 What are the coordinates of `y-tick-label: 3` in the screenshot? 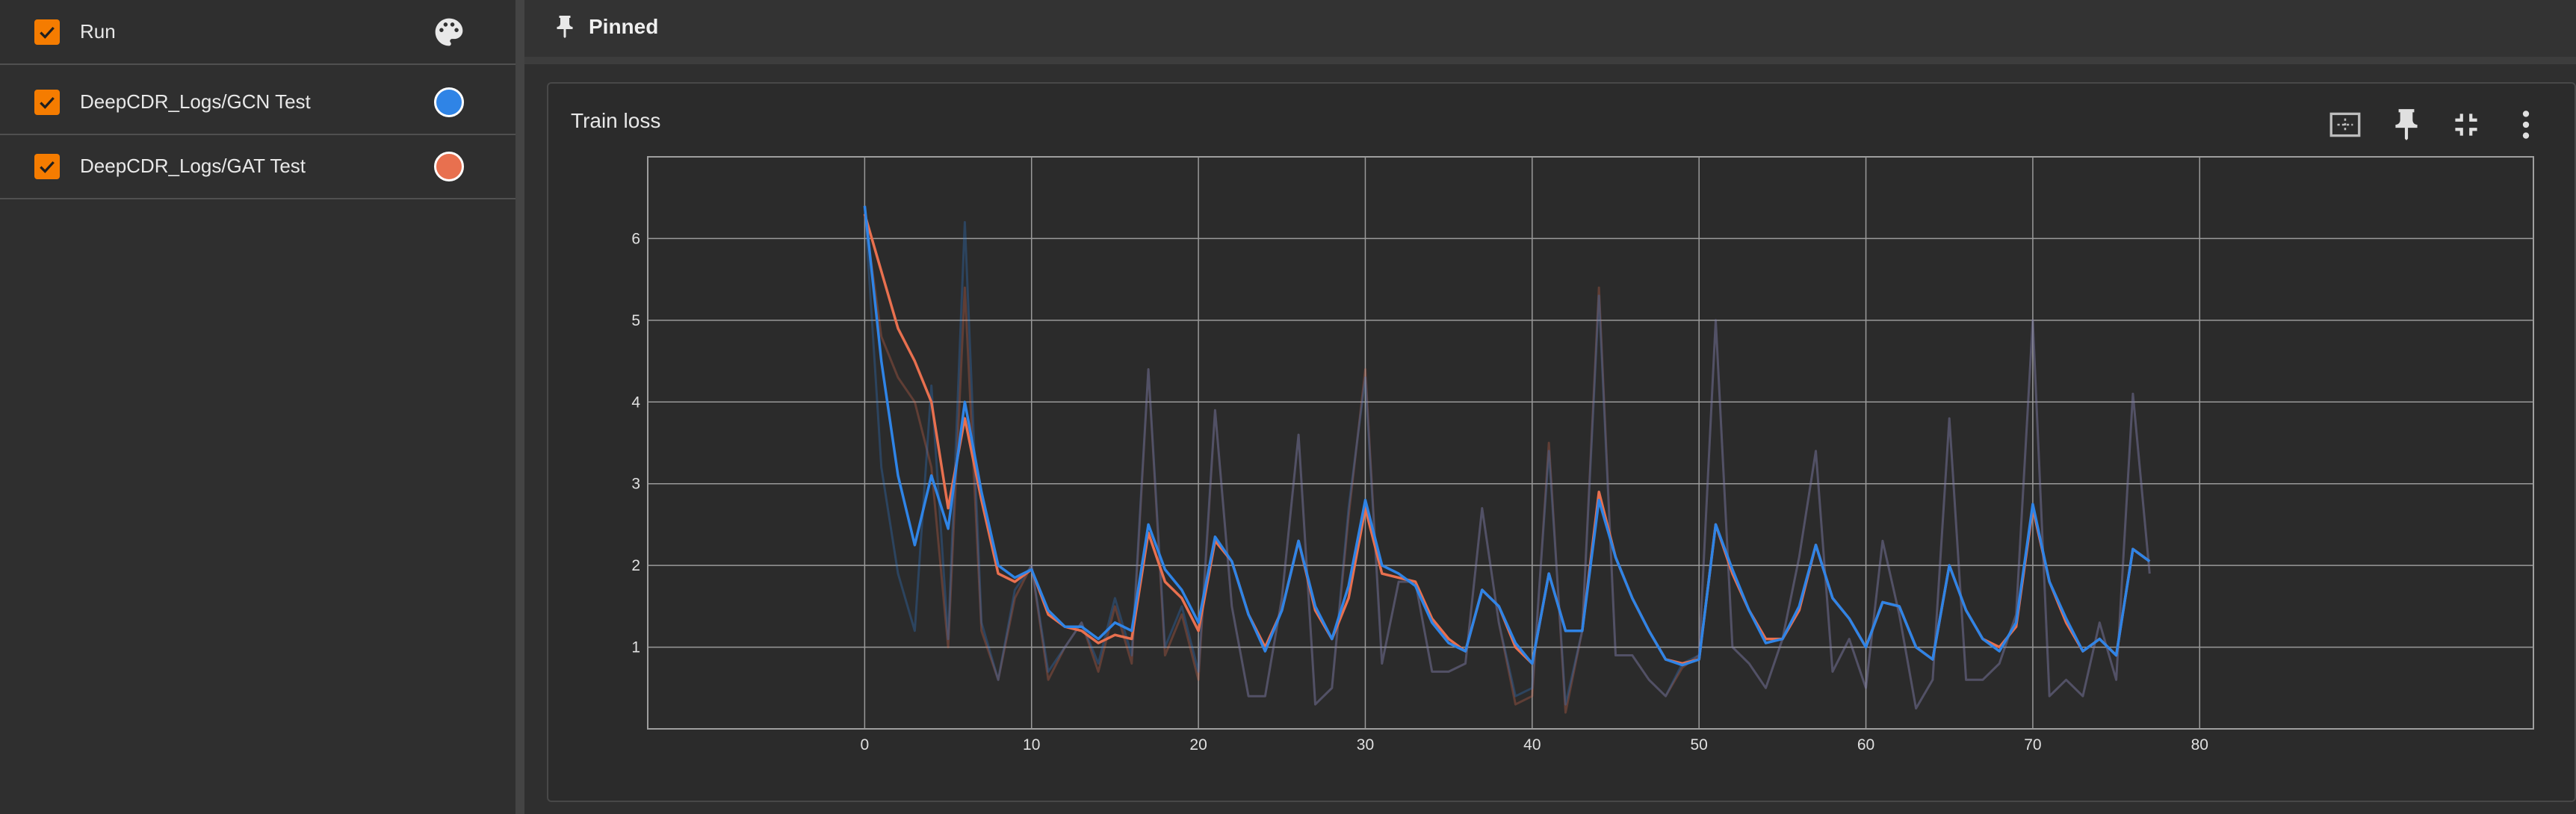 It's located at (635, 484).